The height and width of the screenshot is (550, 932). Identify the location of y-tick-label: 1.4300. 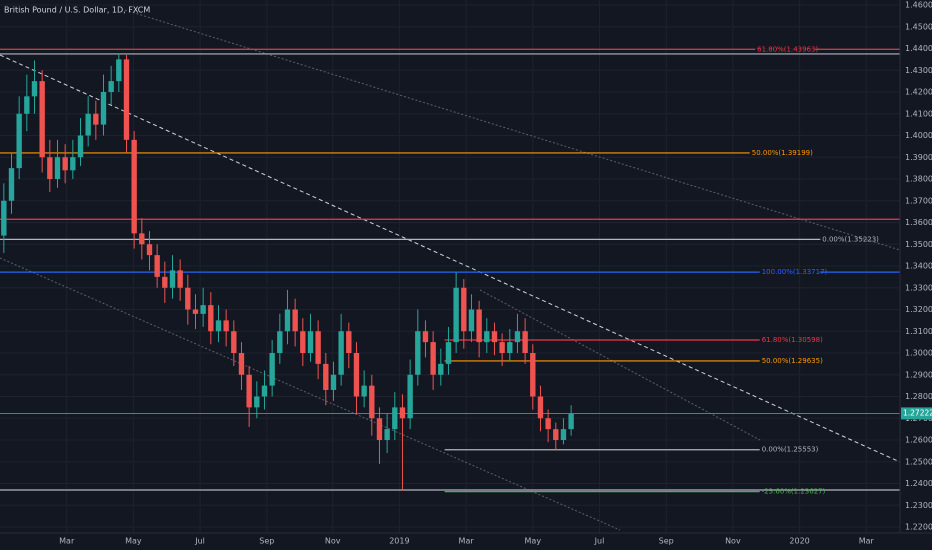
(918, 70).